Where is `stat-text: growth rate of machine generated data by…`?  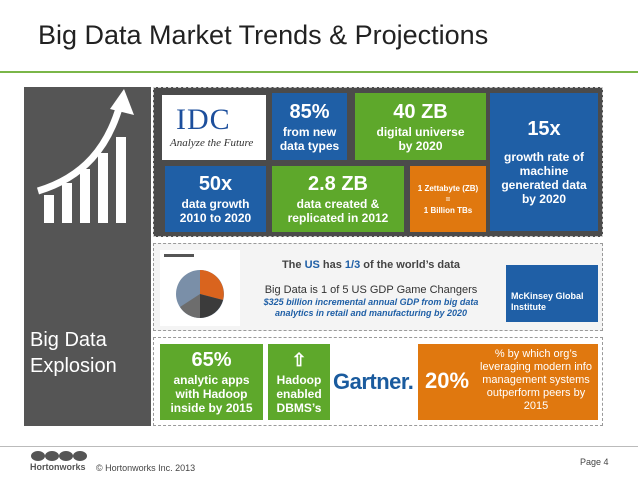
stat-text: growth rate of machine generated data by… is located at coordinates (544, 178).